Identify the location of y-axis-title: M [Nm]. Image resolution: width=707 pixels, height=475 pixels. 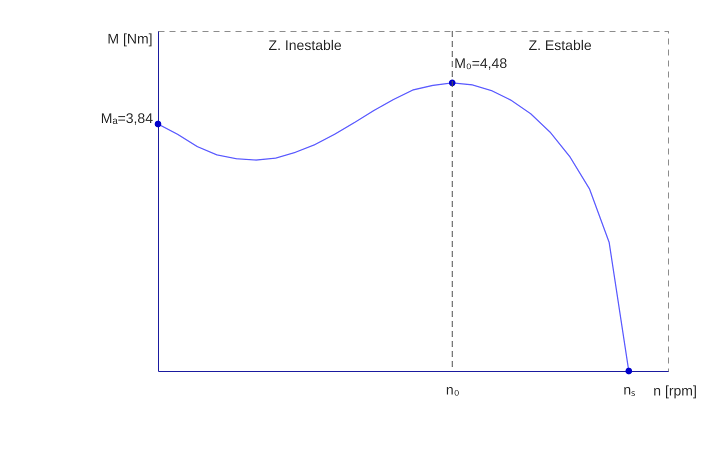
(129, 38).